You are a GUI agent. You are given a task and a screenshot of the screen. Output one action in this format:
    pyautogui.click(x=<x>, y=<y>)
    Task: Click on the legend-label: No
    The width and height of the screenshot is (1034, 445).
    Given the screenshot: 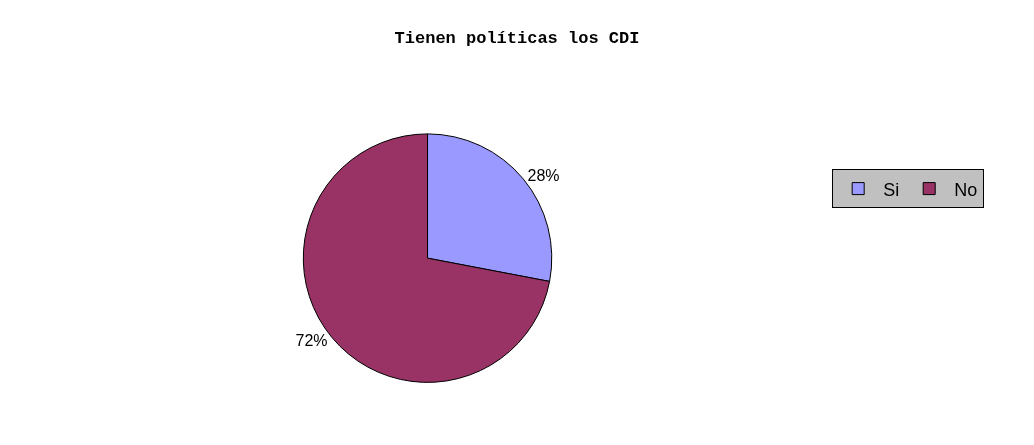 What is the action you would take?
    pyautogui.click(x=966, y=189)
    